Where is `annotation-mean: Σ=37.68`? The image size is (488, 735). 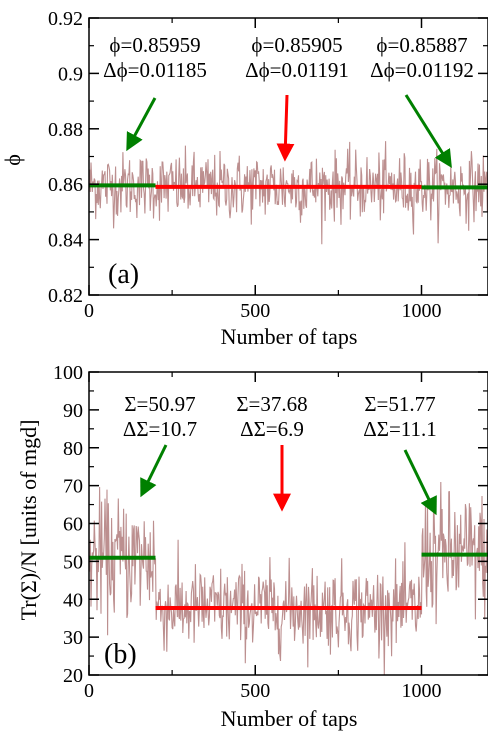
annotation-mean: Σ=37.68 is located at coordinates (271, 404).